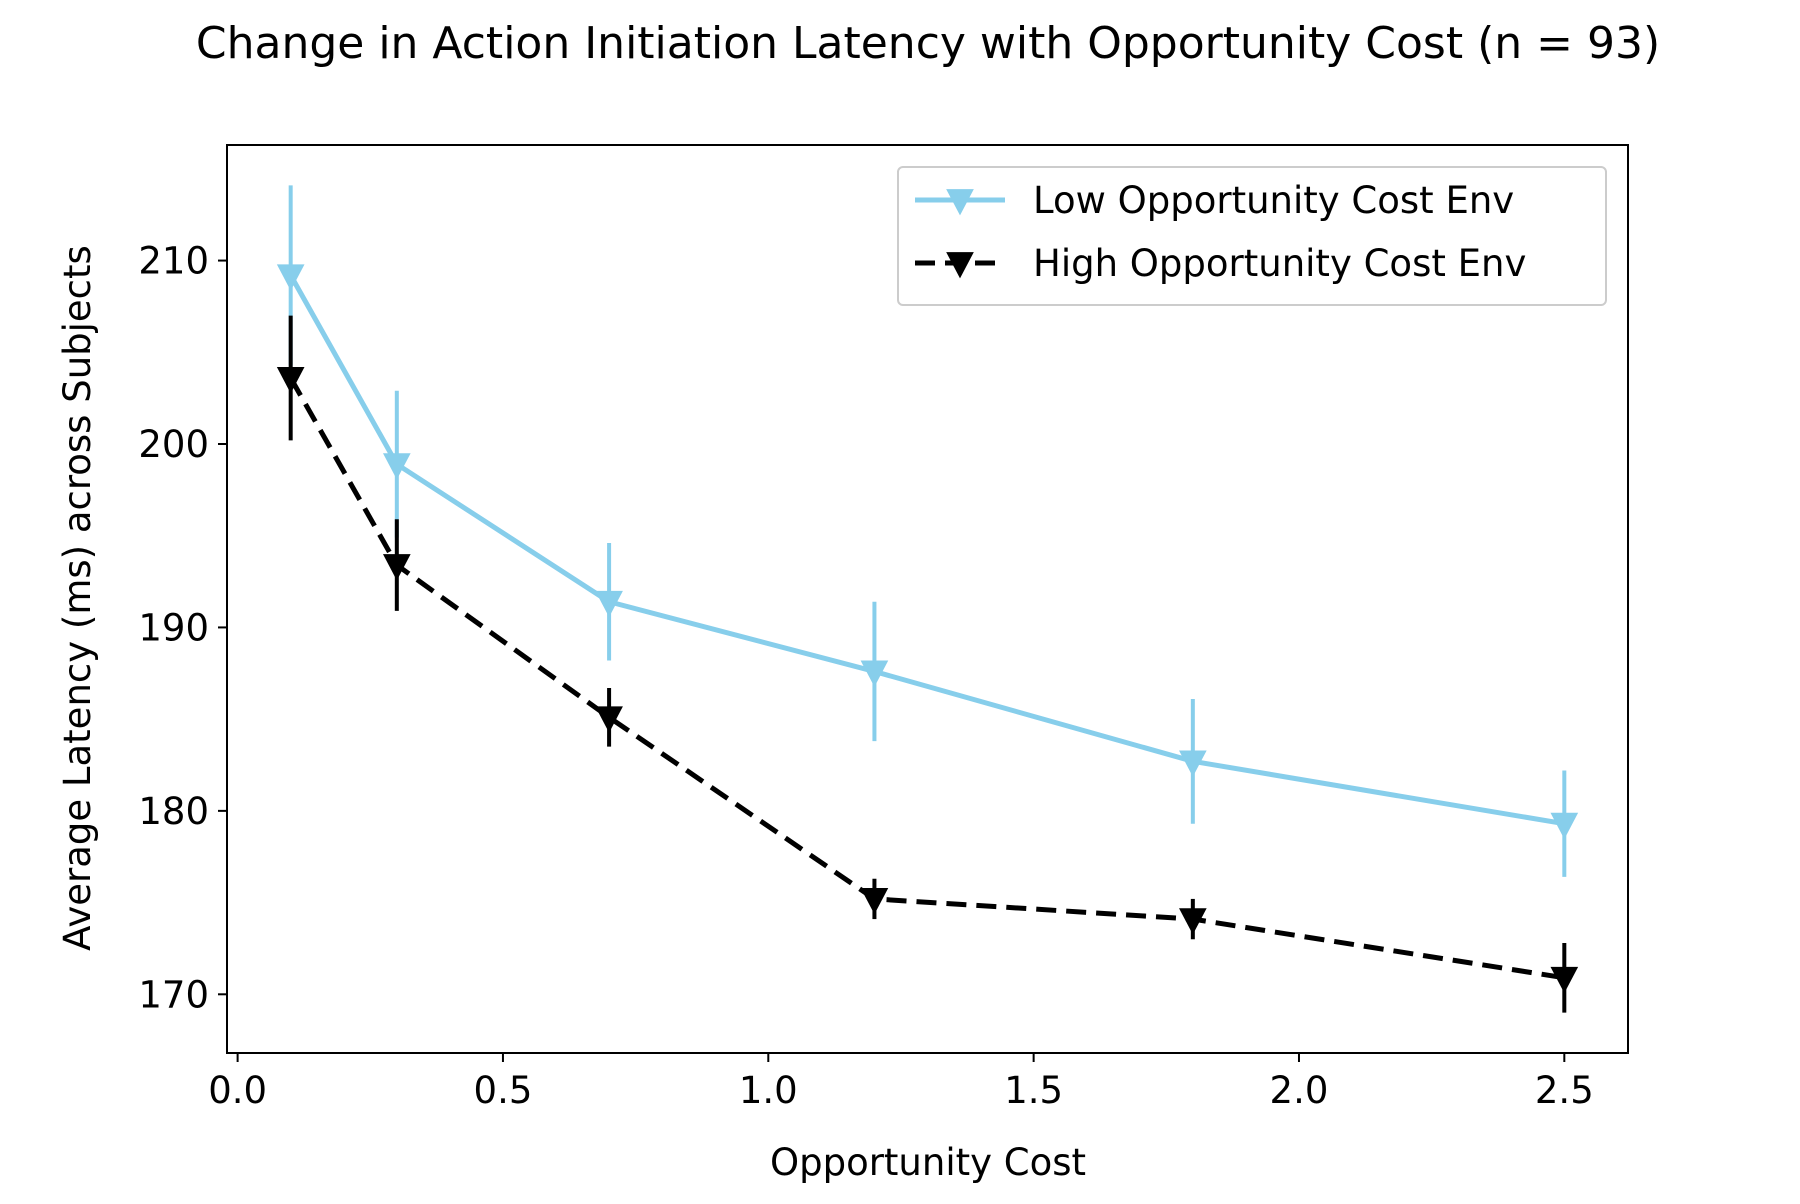 Image resolution: width=1800 pixels, height=1204 pixels. Describe the element at coordinates (1033, 1090) in the screenshot. I see `x-tick-label: 1.5` at that location.